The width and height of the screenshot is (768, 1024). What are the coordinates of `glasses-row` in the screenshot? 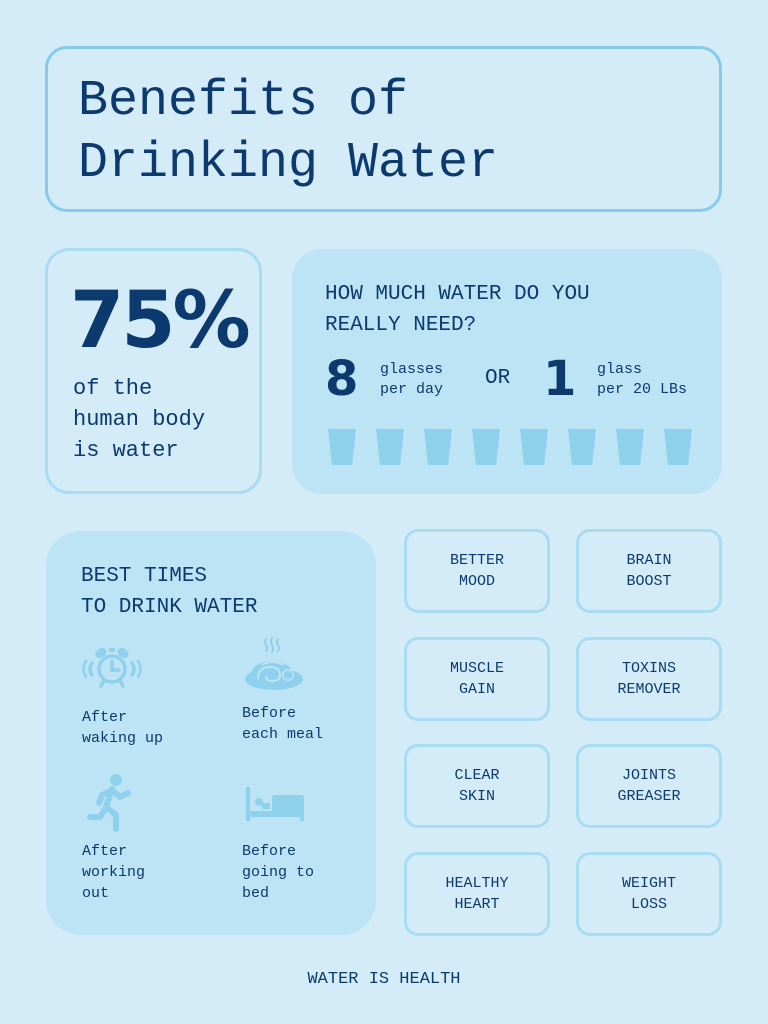 It's located at (510, 447).